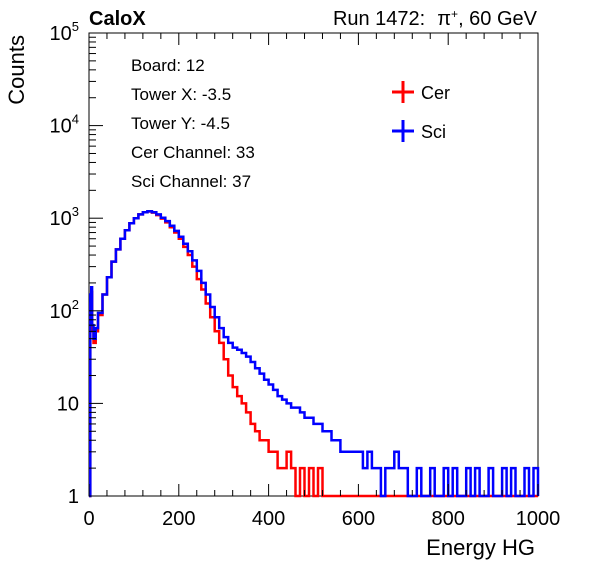 This screenshot has height=572, width=596. Describe the element at coordinates (498, 19) in the screenshot. I see `beam-energy: , 60 GeV` at that location.